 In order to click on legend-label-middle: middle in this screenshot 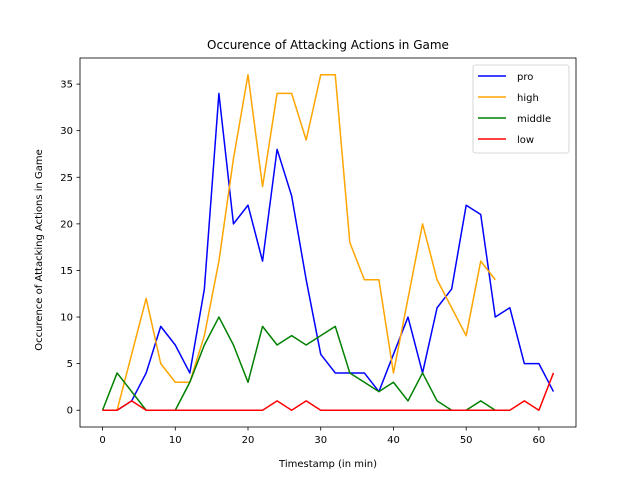, I will do `click(534, 119)`.